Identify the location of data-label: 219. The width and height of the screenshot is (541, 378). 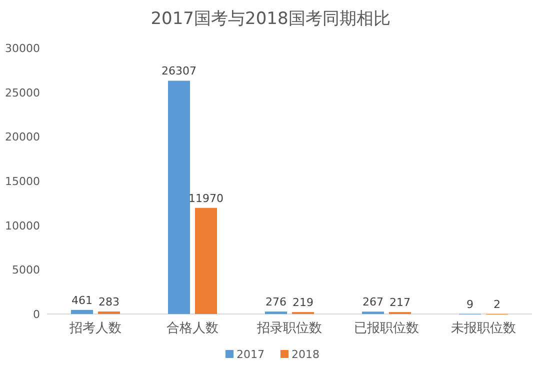
(303, 303).